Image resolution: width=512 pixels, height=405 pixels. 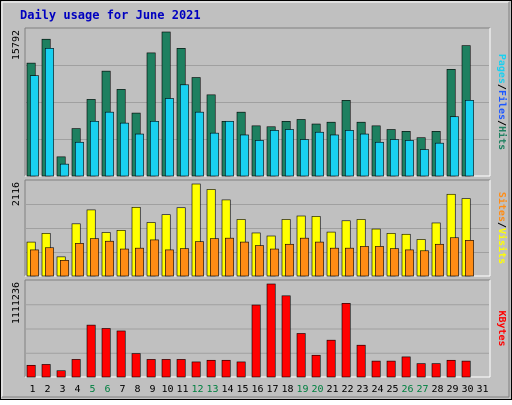 What do you see at coordinates (242, 389) in the screenshot?
I see `x-tick-label-day-15: 15` at bounding box center [242, 389].